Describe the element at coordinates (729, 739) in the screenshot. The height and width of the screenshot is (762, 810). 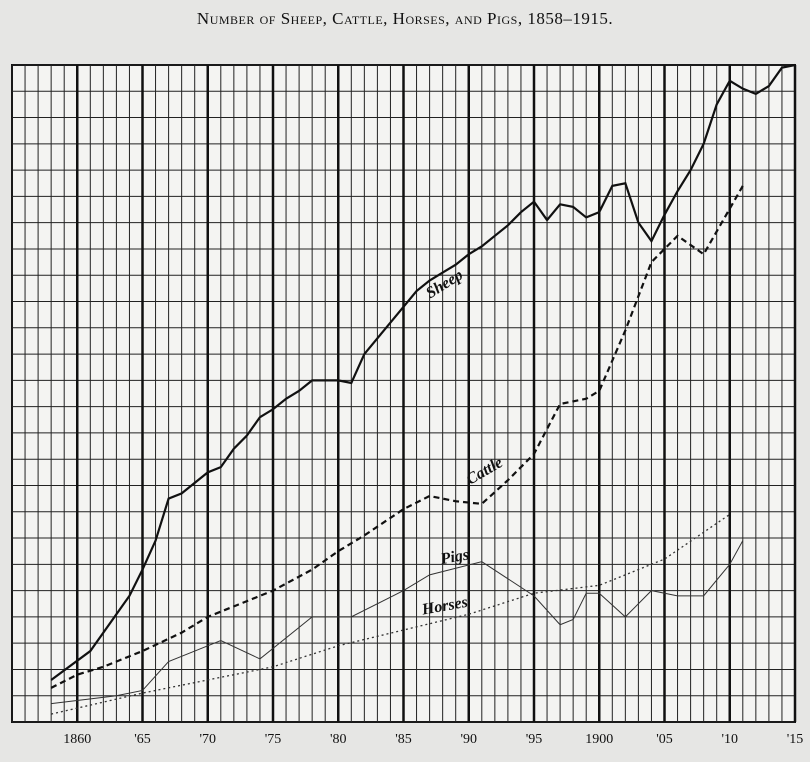
I see `x-tick-label: '10` at that location.